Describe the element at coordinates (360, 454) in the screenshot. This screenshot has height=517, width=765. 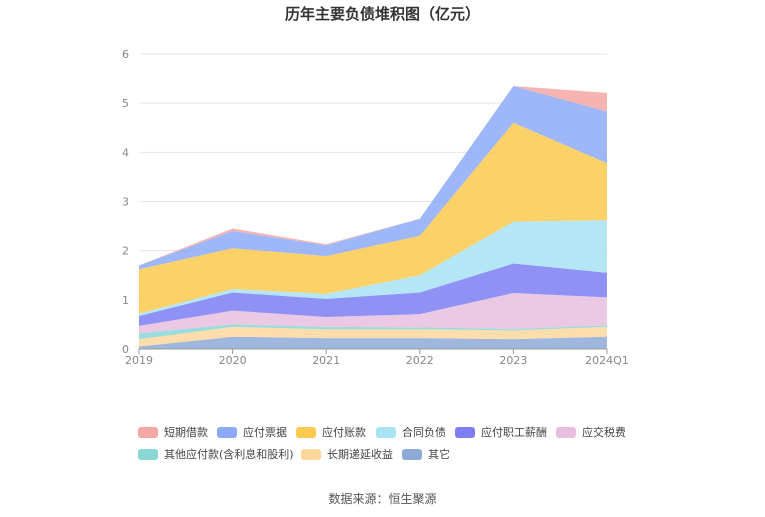
I see `legend-label: 长期递延收益` at that location.